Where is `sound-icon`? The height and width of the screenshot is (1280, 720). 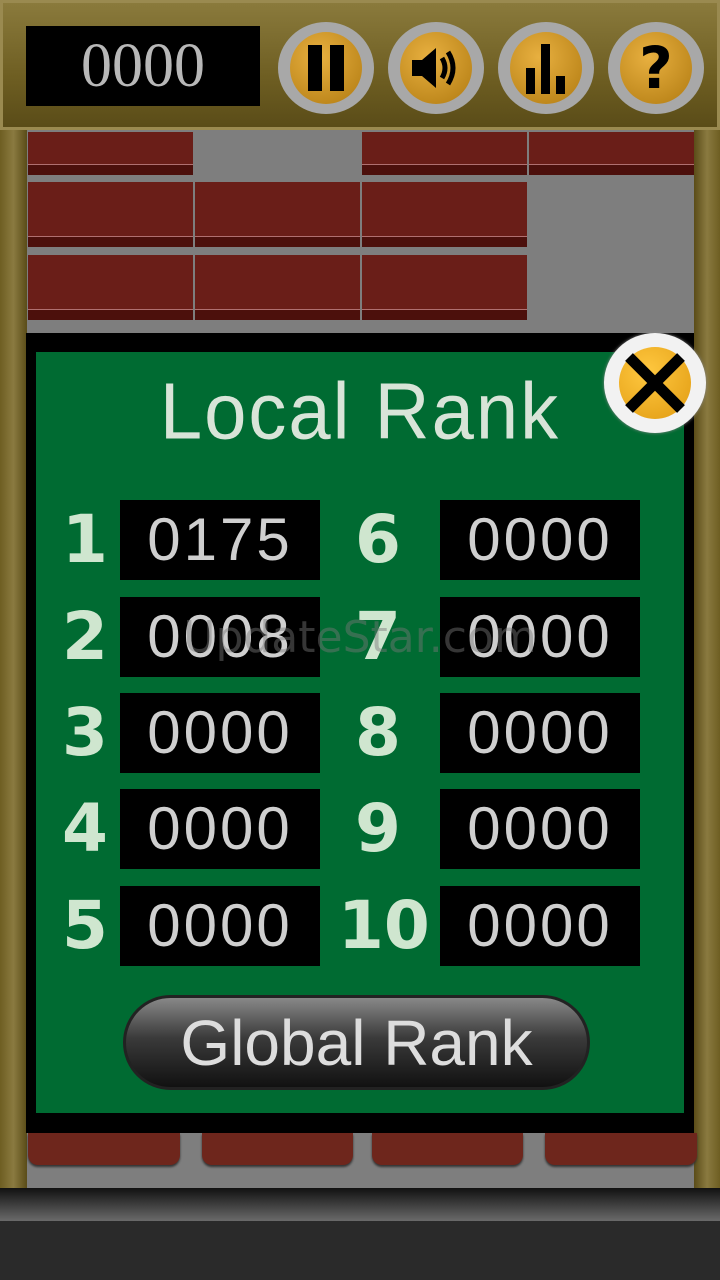
sound-icon is located at coordinates (434, 68).